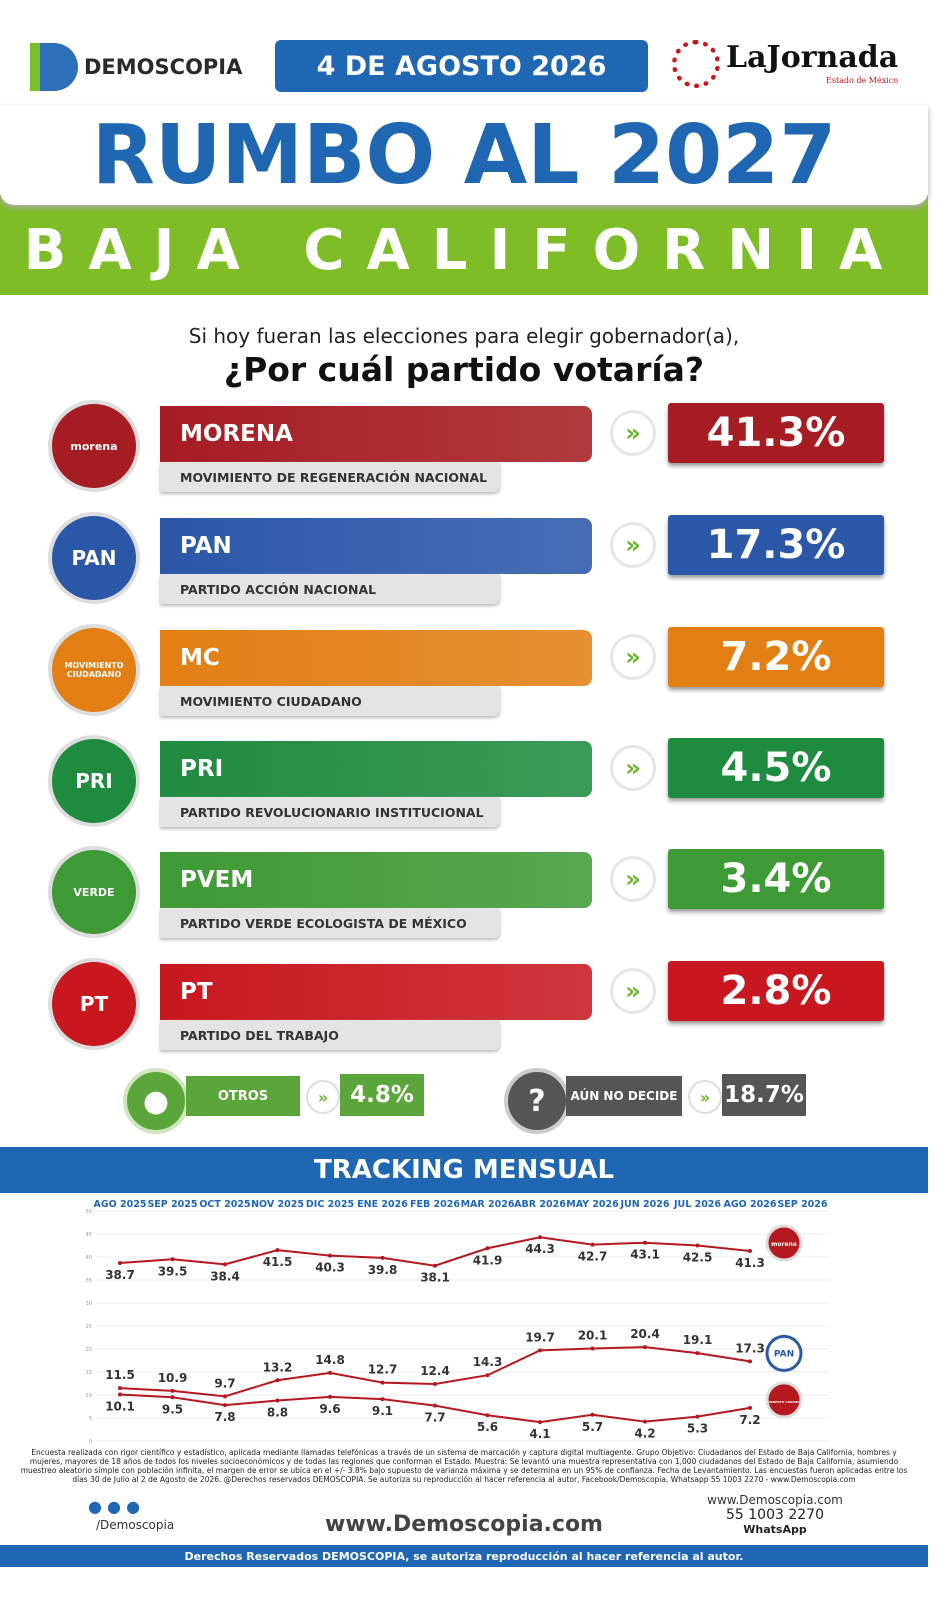  What do you see at coordinates (173, 1378) in the screenshot?
I see `data-label: 10.9` at bounding box center [173, 1378].